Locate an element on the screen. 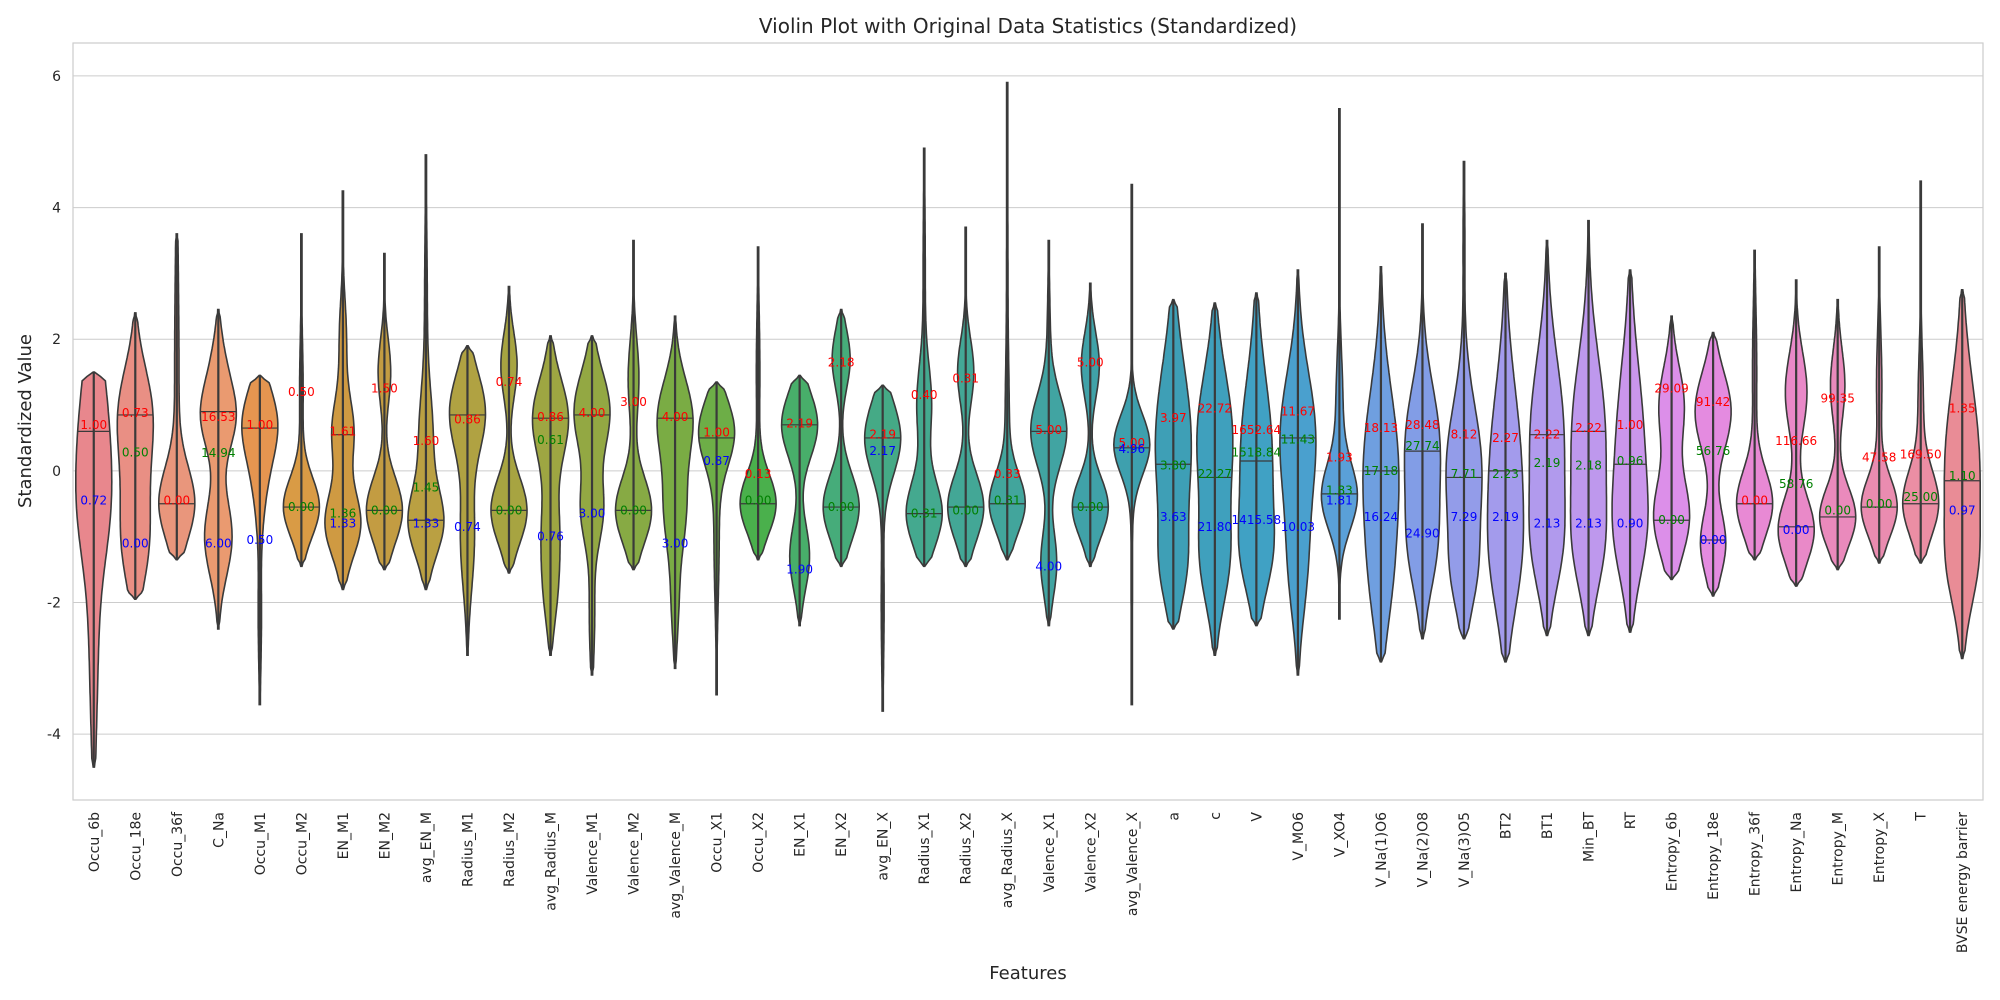 The image size is (2000, 1000). x-tick-label: avg_EN_M is located at coordinates (427, 847).